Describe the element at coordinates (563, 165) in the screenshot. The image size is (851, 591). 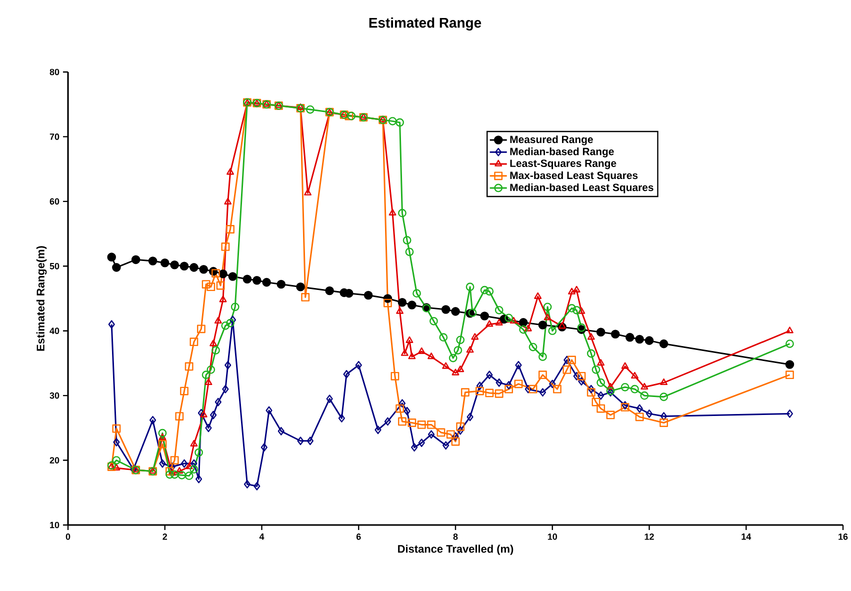
I see `legend-label: Least-Squares Range` at that location.